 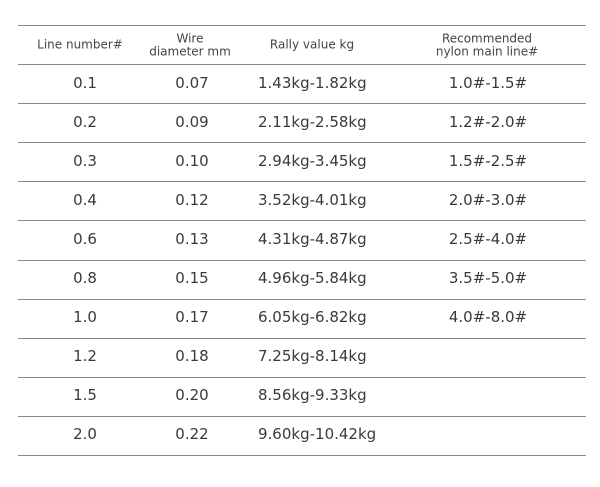 I want to click on table-cell: 2.0#-3.0#, so click(x=488, y=199).